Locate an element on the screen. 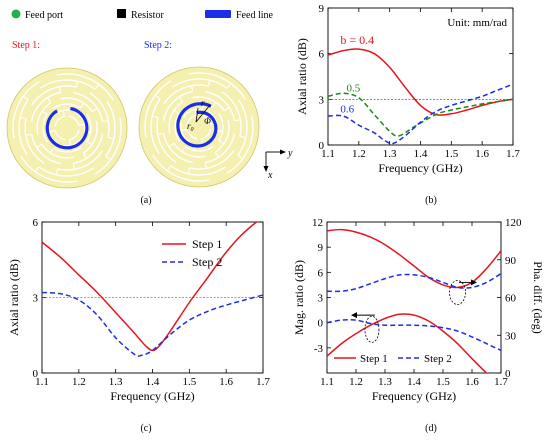 The width and height of the screenshot is (550, 444). antenna-step2 is located at coordinates (199, 127).